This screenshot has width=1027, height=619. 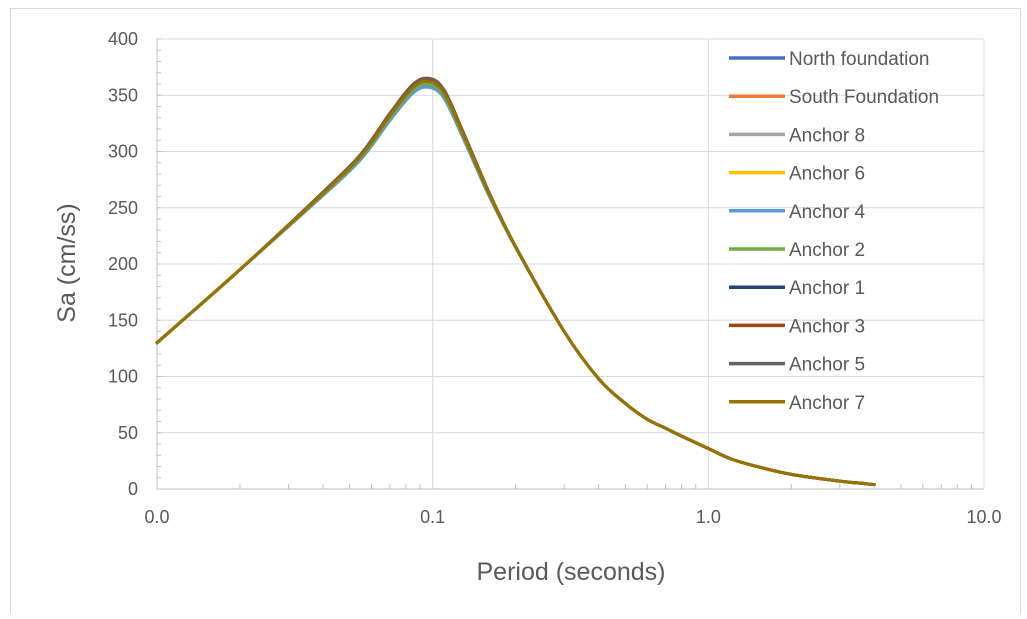 What do you see at coordinates (827, 250) in the screenshot?
I see `legend-label: Anchor 2` at bounding box center [827, 250].